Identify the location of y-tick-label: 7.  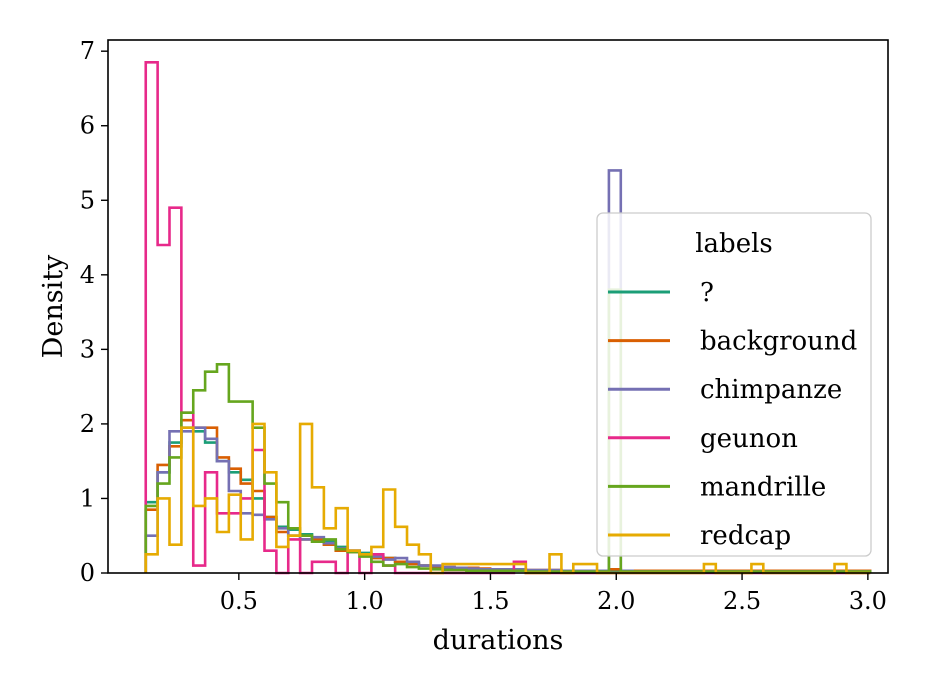
(87, 51).